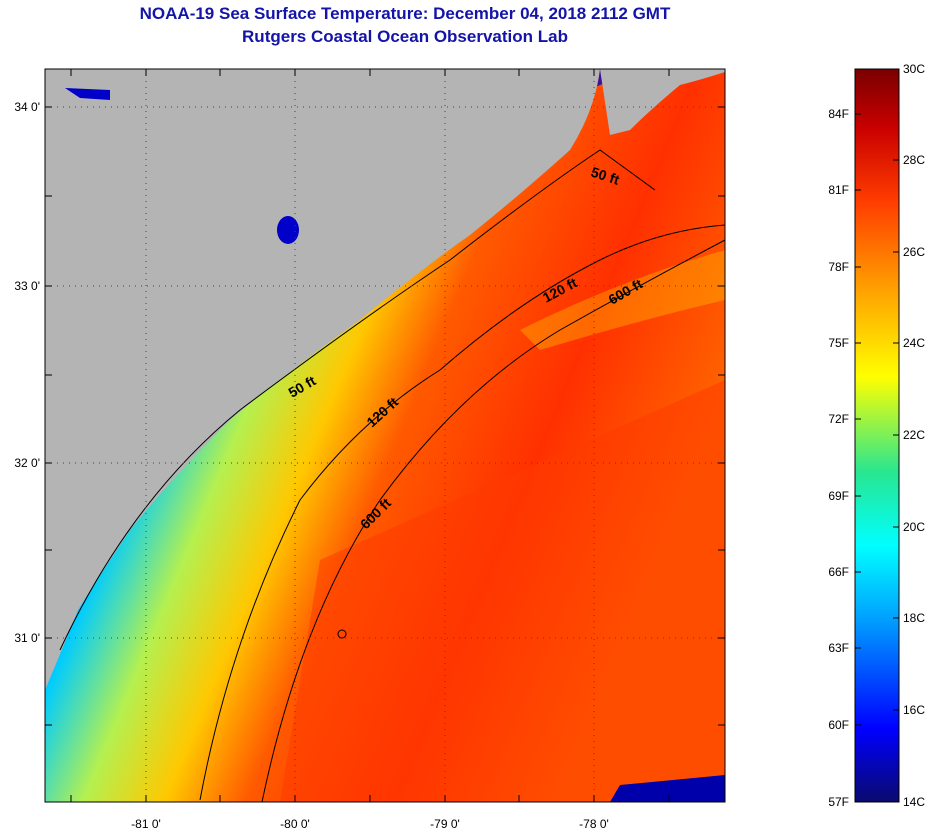 The height and width of the screenshot is (832, 936). What do you see at coordinates (914, 343) in the screenshot?
I see `colorbar-c-label-24: 24C` at bounding box center [914, 343].